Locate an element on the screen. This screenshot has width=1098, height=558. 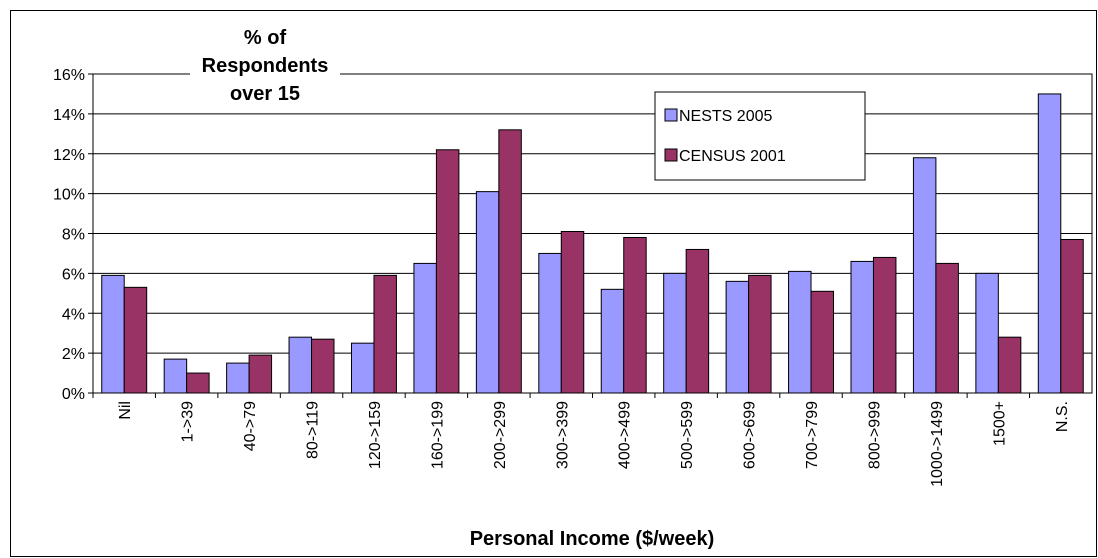
x-tick-label: 300->399 is located at coordinates (562, 435).